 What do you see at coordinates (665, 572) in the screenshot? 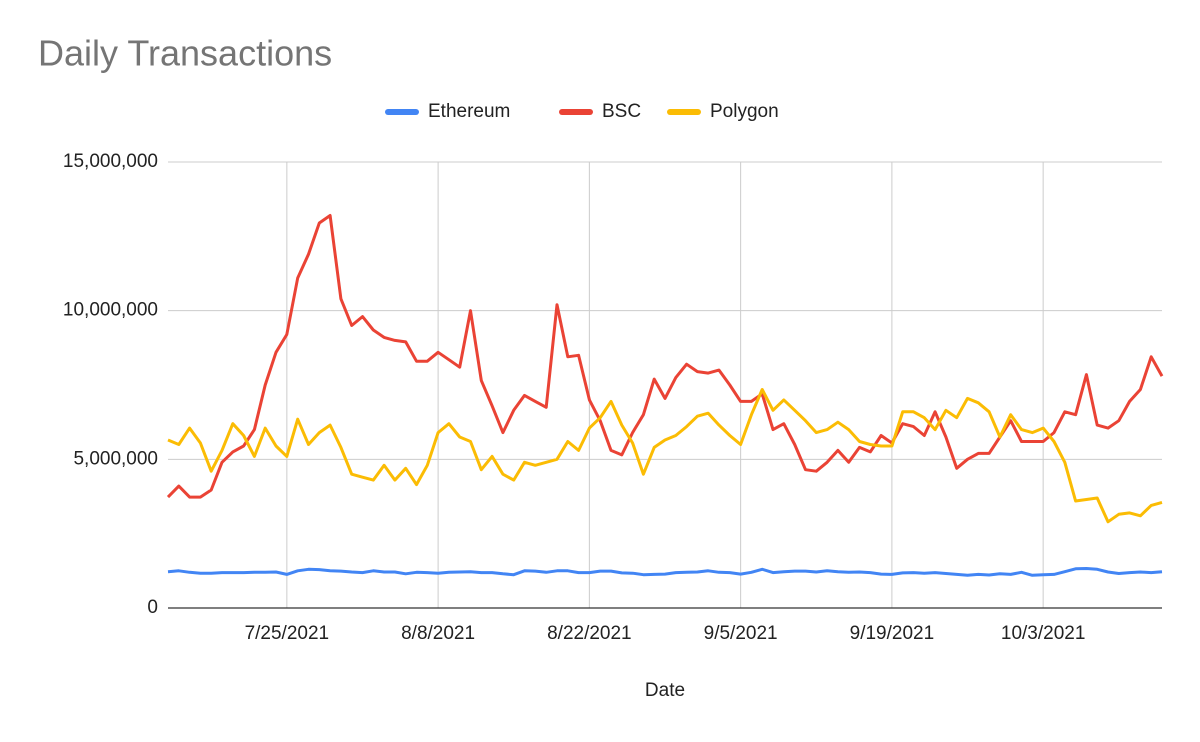
I see `data-line` at bounding box center [665, 572].